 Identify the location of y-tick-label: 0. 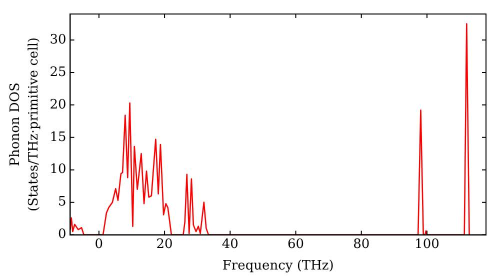
(62, 234).